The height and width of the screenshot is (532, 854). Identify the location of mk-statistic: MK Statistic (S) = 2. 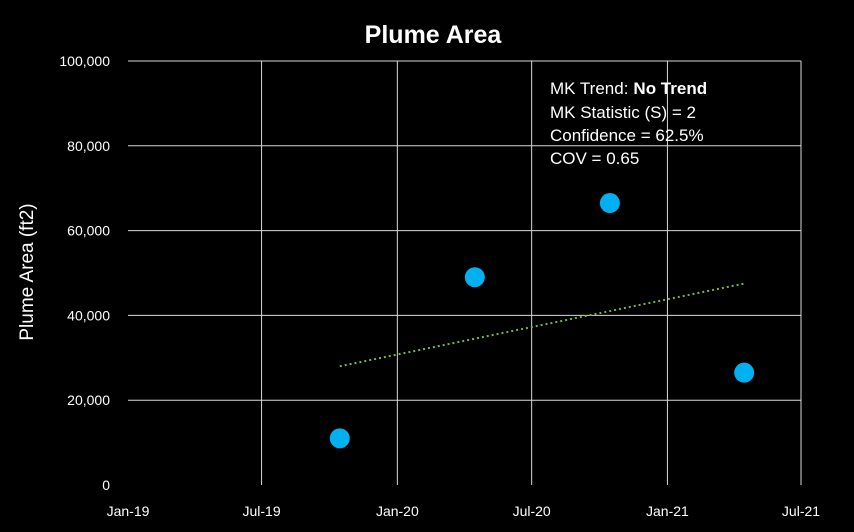
(623, 112).